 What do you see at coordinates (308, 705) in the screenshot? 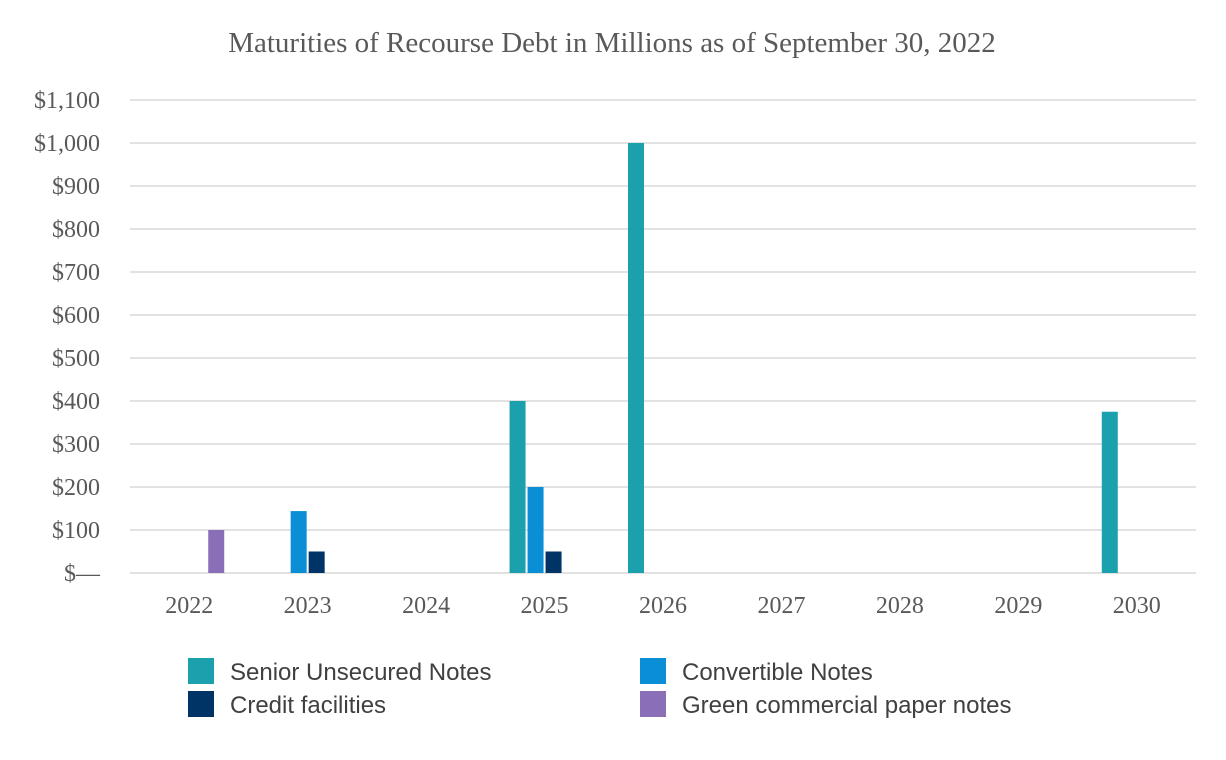
I see `legend-label: Credit facilities` at bounding box center [308, 705].